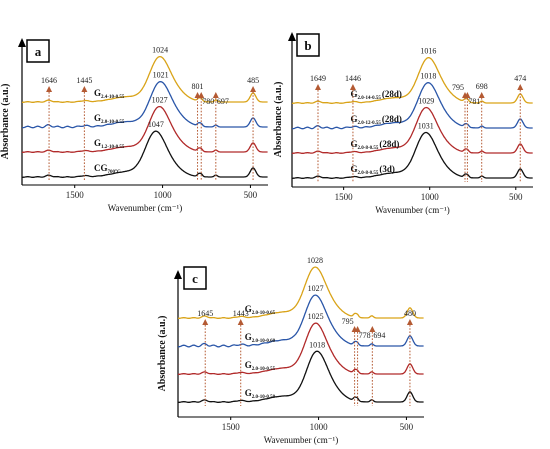 The image size is (550, 449). I want to click on peak-annotation-label: 778, so click(365, 335).